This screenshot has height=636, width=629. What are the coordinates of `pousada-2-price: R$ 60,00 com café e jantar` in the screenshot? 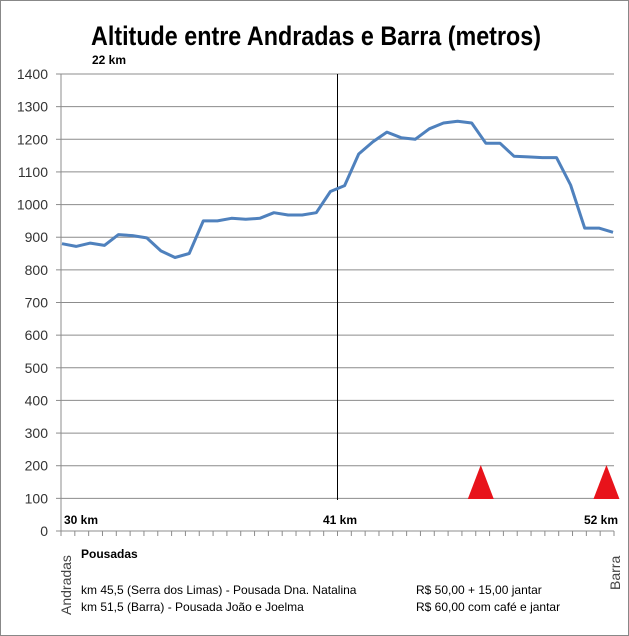 It's located at (488, 607).